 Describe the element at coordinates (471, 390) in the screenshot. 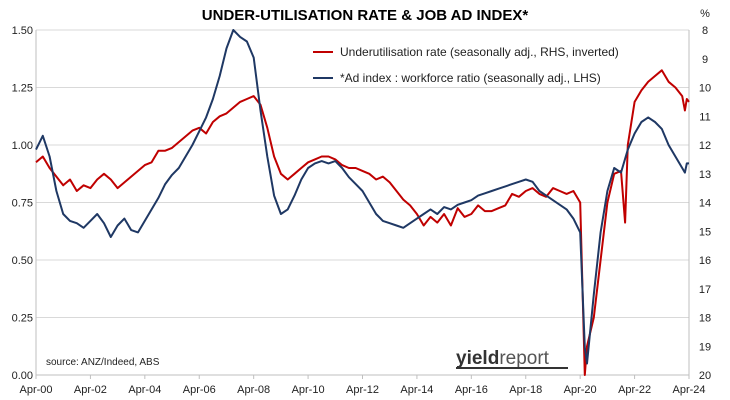

I see `x-tick-label: Apr-16` at that location.